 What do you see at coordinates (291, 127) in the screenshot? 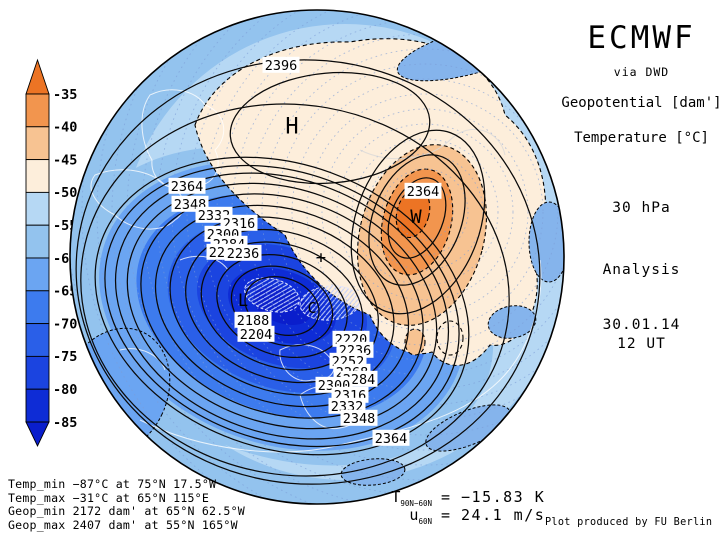
I see `map-marker-H: H` at bounding box center [291, 127].